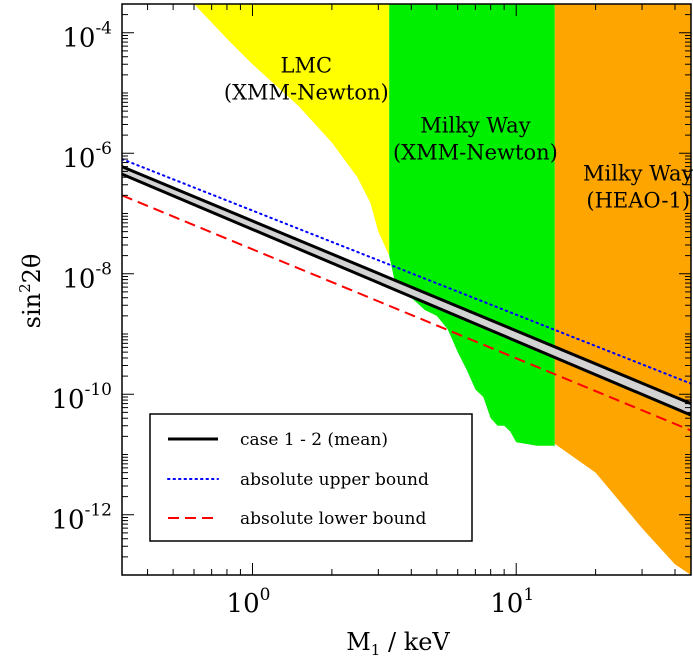 This screenshot has height=656, width=693. Describe the element at coordinates (306, 92) in the screenshot. I see `region-label-0-1: (XMM-Newton)` at that location.